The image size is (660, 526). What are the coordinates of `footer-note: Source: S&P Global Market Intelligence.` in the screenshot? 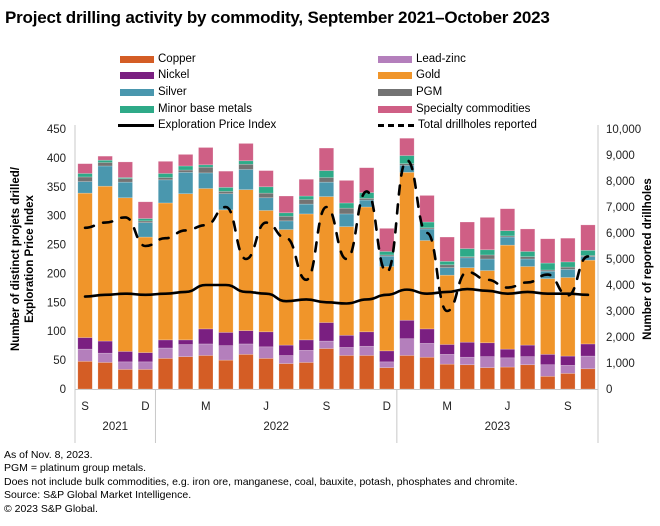 It's located at (98, 495).